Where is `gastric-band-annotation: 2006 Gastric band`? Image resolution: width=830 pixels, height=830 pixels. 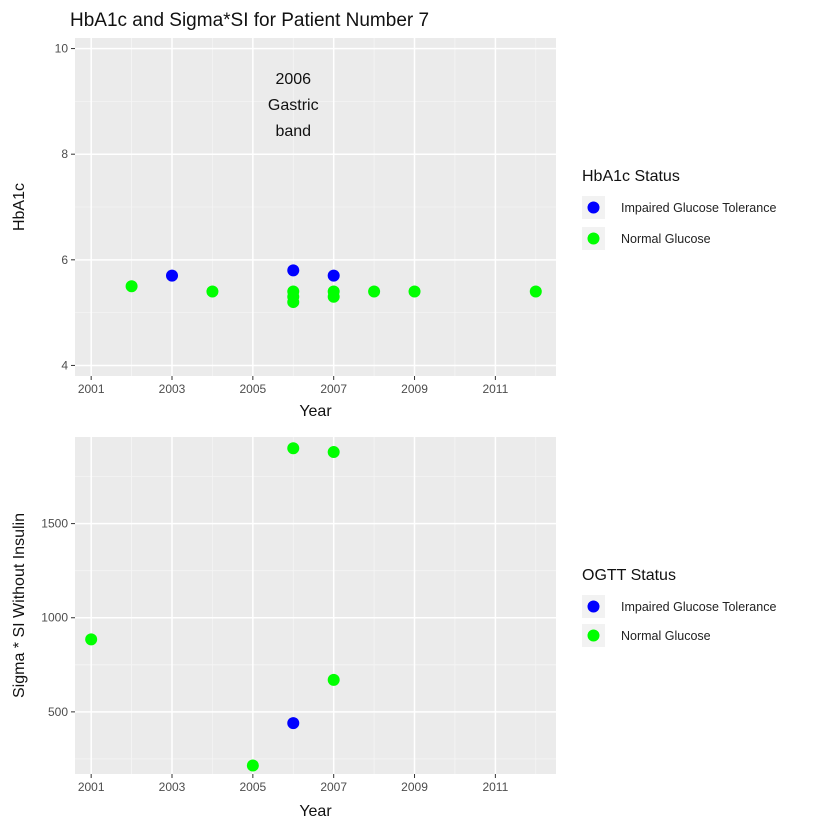 gastric-band-annotation: 2006 Gastric band is located at coordinates (293, 105).